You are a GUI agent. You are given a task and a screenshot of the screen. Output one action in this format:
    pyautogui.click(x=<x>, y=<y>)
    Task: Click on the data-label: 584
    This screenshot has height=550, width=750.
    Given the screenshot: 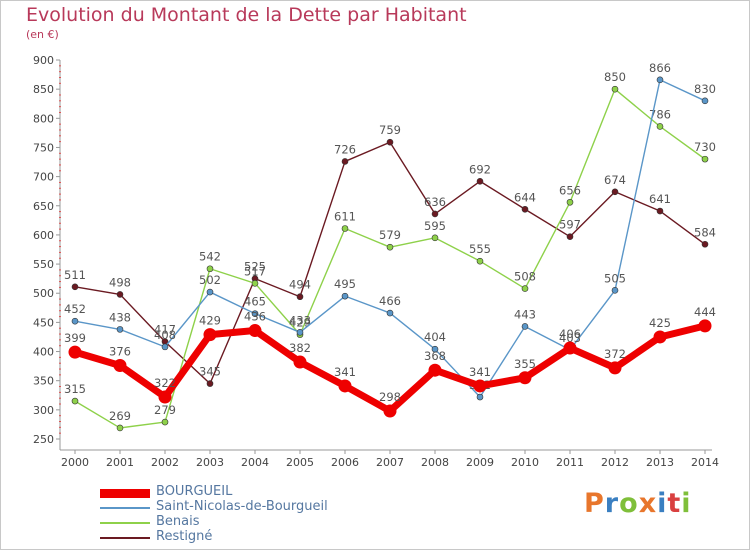 What is the action you would take?
    pyautogui.click(x=705, y=232)
    